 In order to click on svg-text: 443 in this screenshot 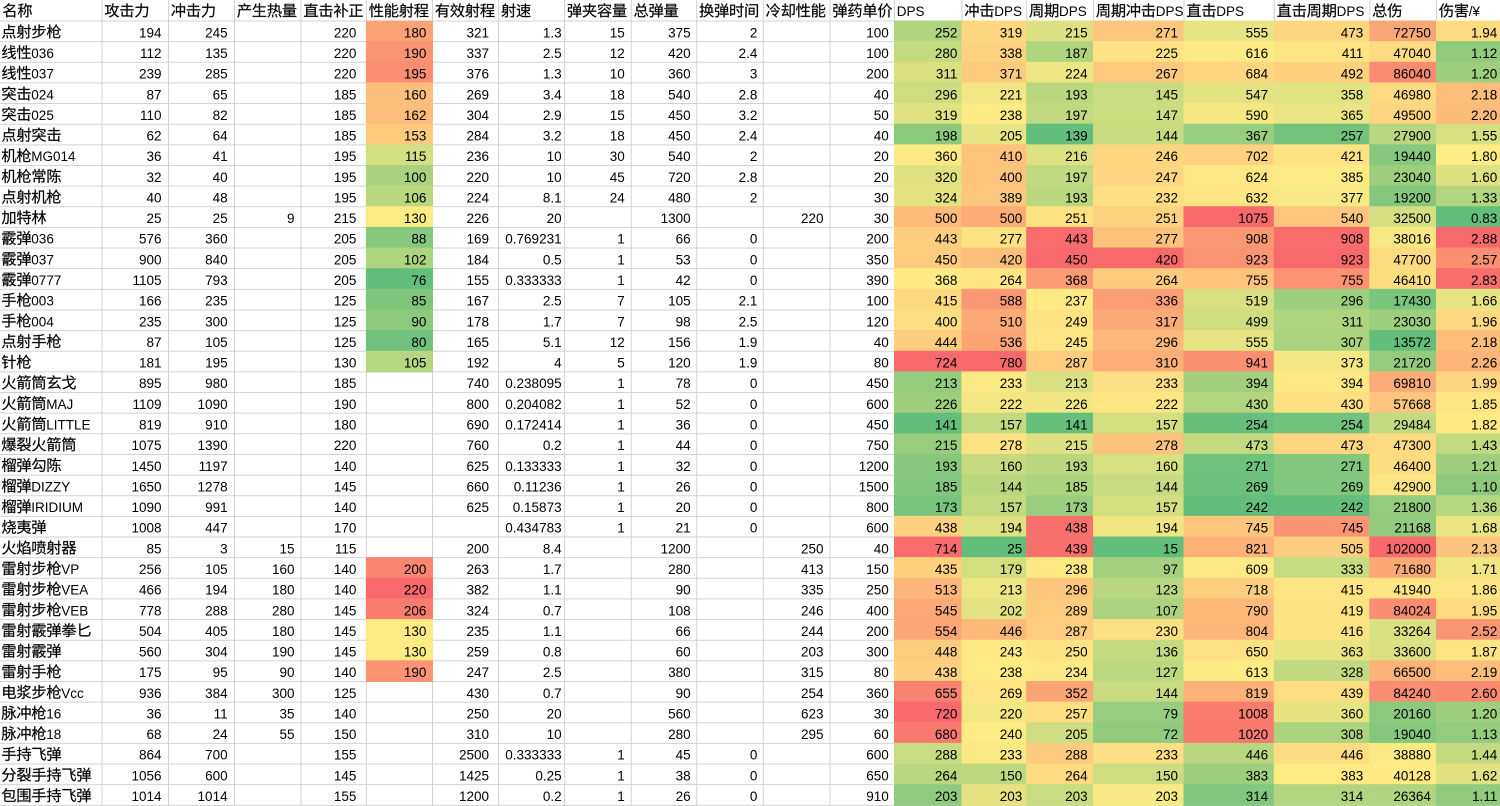, I will do `click(946, 239)`.